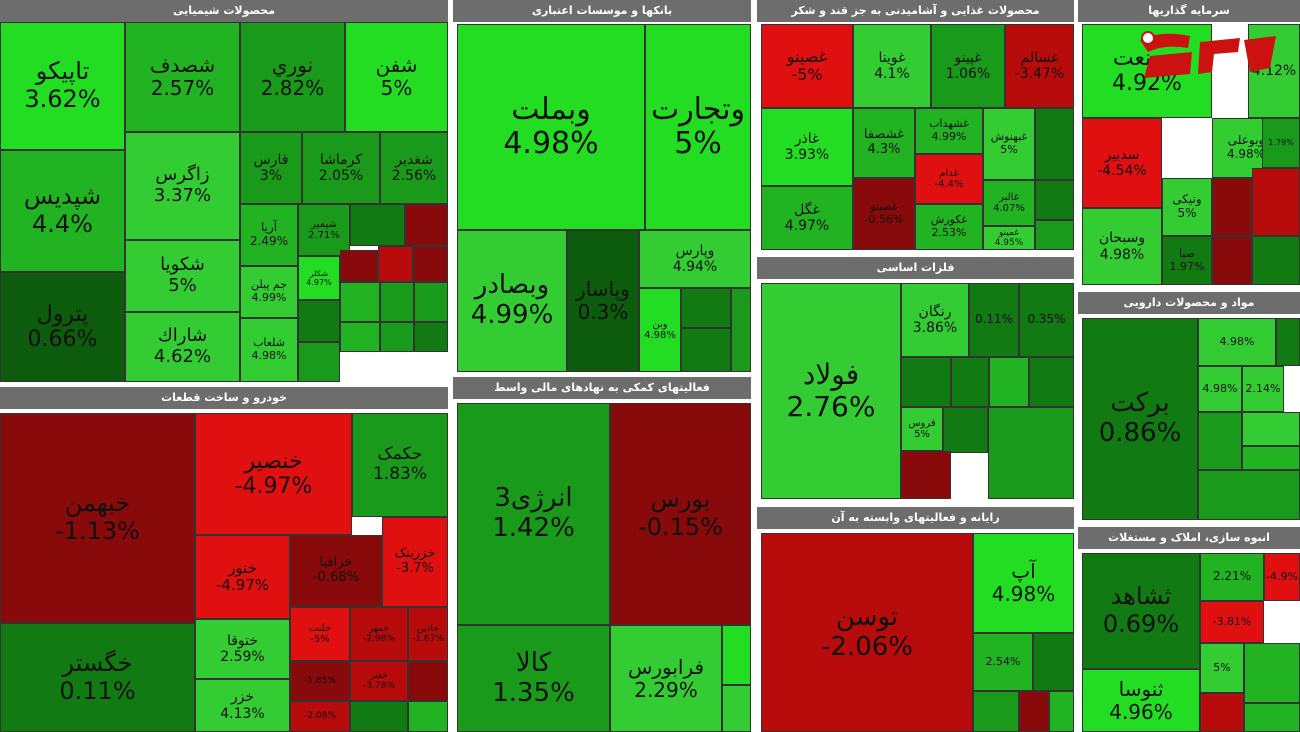 The width and height of the screenshot is (1300, 732). What do you see at coordinates (242, 649) in the screenshot?
I see `stock-tile: ختوقا 2.59%` at bounding box center [242, 649].